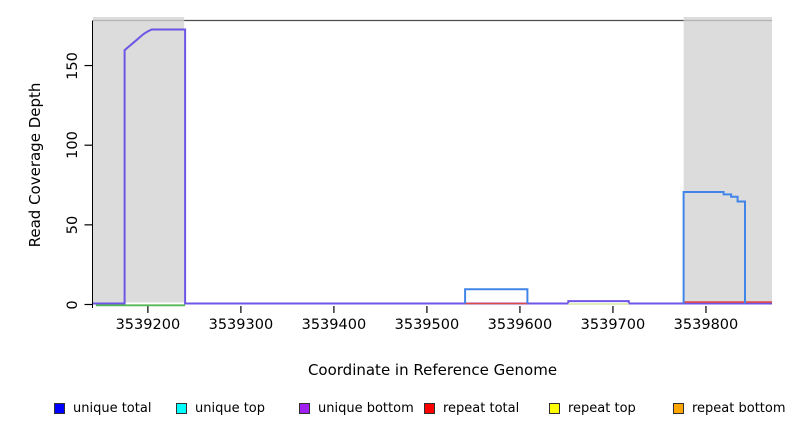 The image size is (792, 432). Describe the element at coordinates (427, 325) in the screenshot. I see `x-tick-label: 3539500` at that location.